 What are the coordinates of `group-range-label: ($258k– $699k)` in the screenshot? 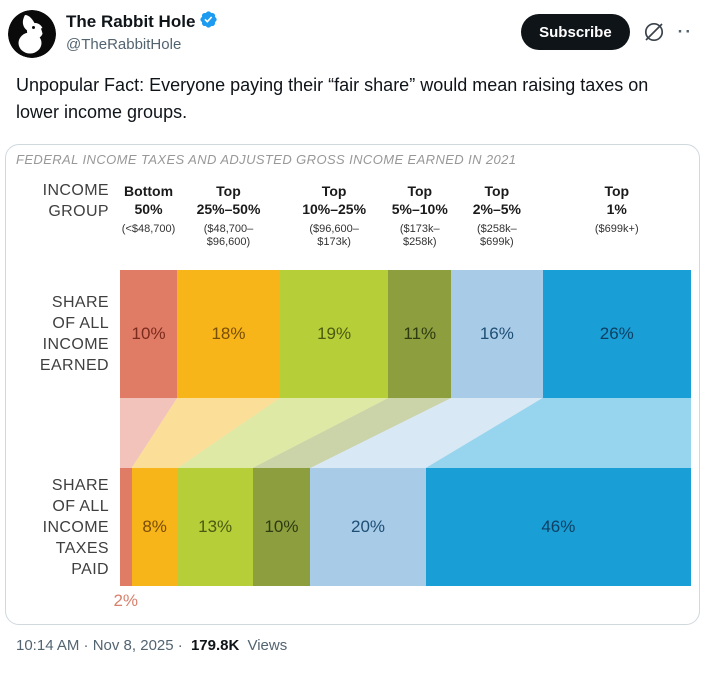 It's located at (496, 235).